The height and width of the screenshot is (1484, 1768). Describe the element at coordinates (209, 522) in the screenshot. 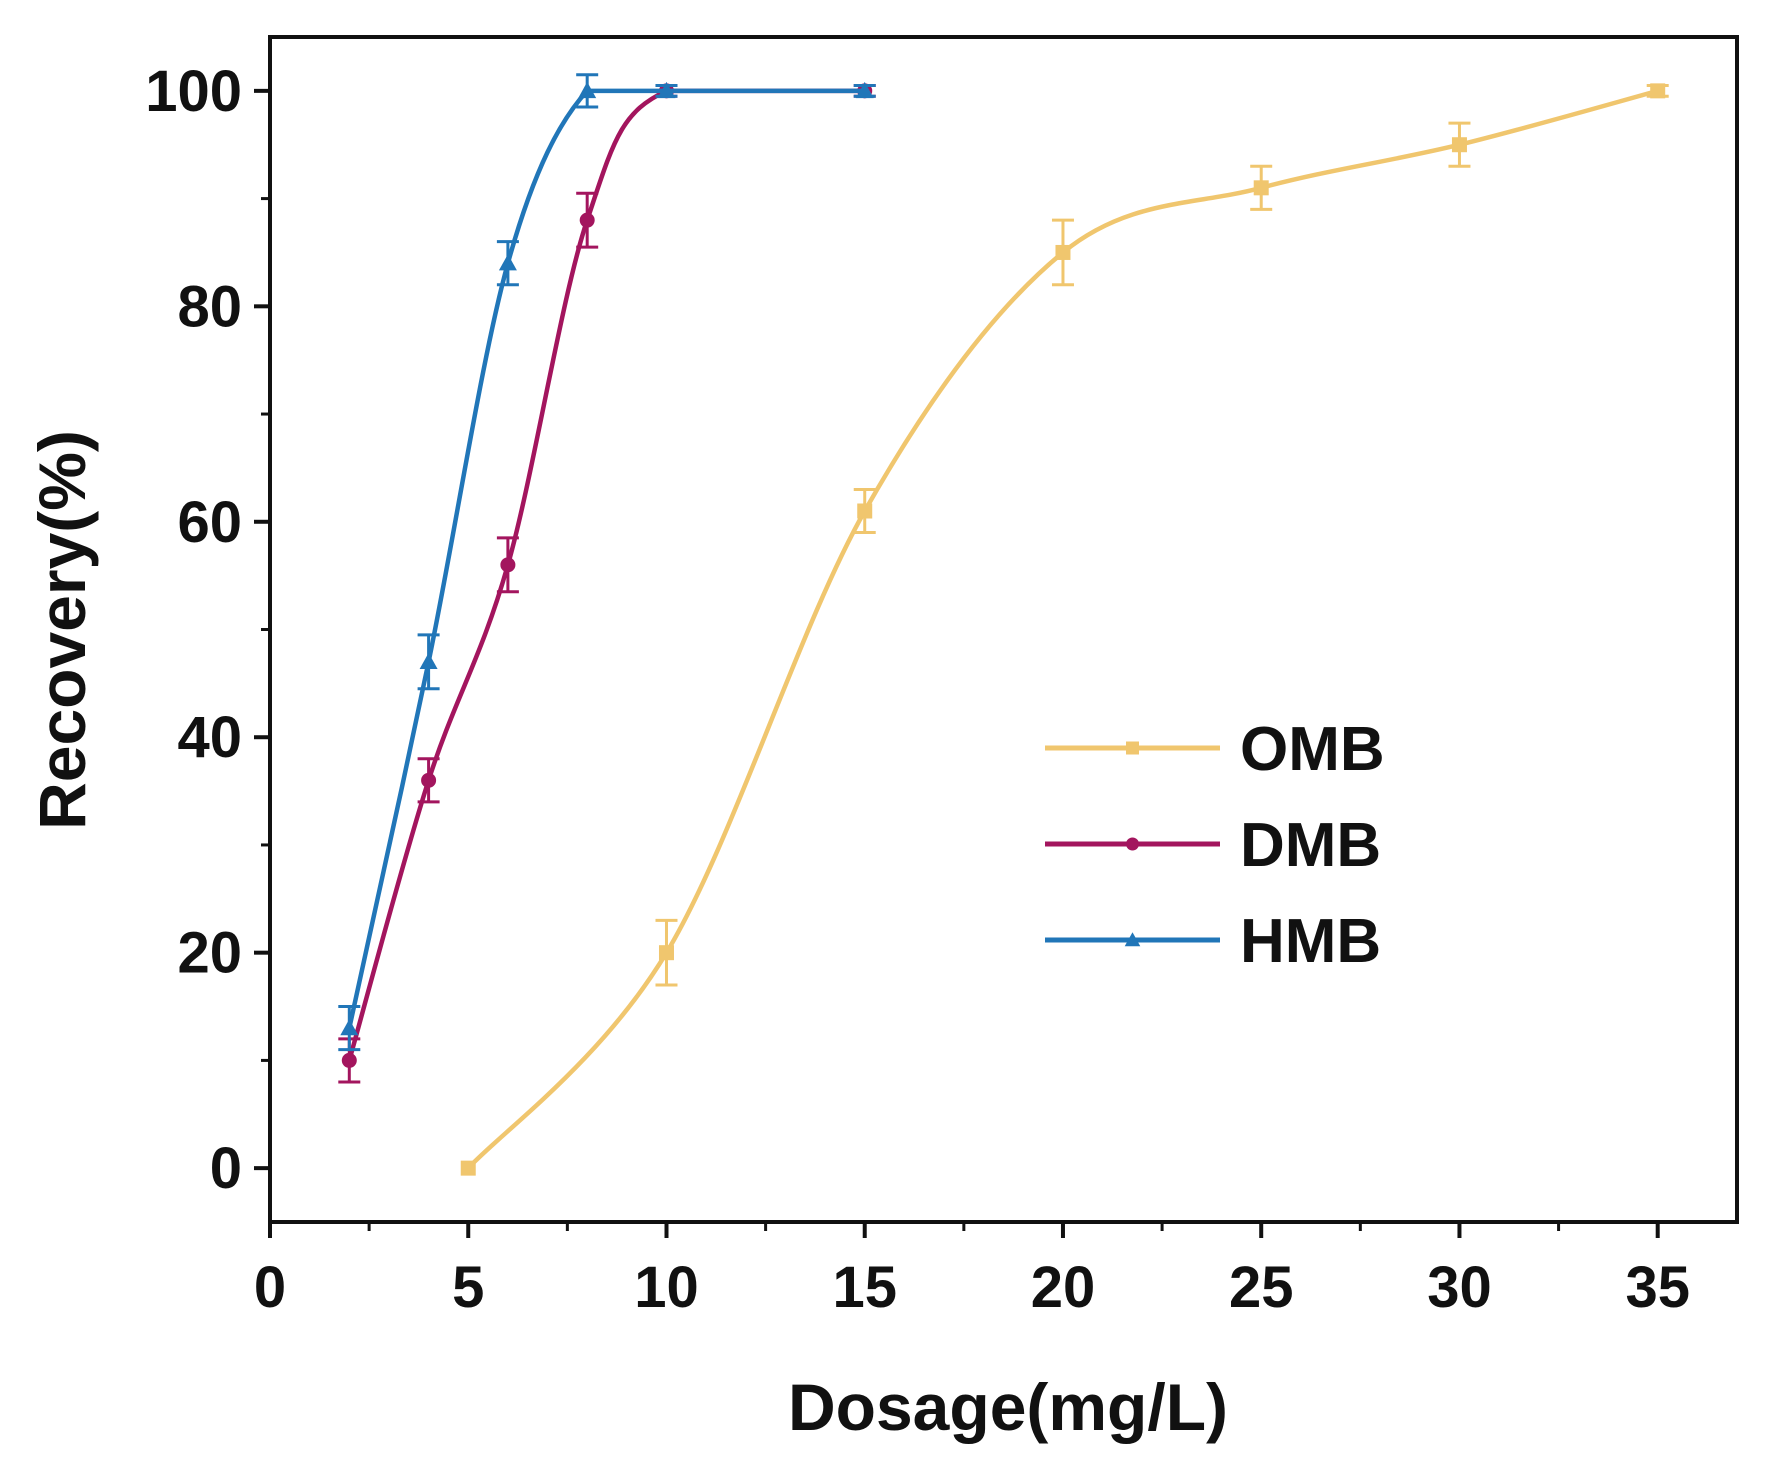

I see `y-tick-label: 60` at that location.